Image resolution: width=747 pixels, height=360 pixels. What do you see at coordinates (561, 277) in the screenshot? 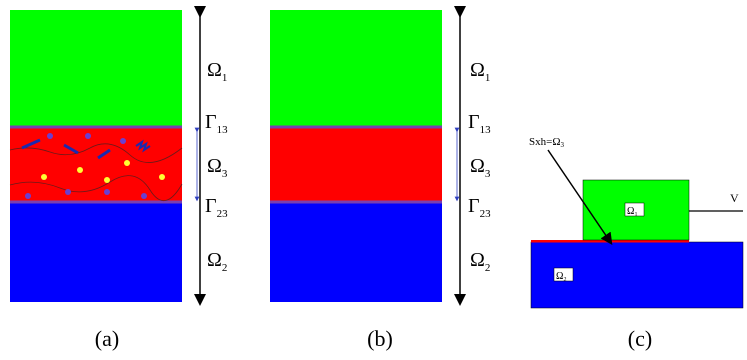
I see `panel-c-bottom-block-label: Ω2` at bounding box center [561, 277].